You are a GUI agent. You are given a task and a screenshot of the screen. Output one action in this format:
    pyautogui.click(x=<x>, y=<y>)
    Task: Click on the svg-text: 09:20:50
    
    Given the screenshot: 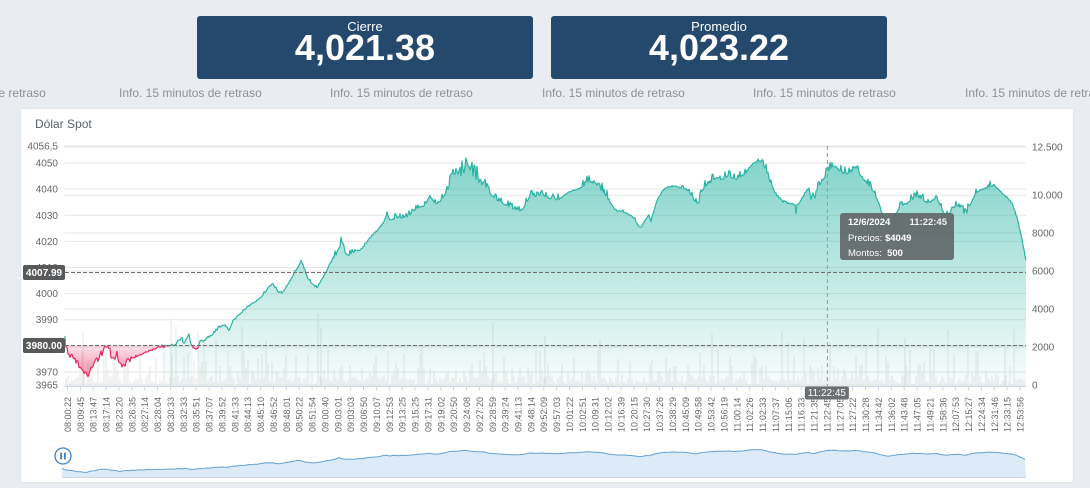 What is the action you would take?
    pyautogui.click(x=454, y=414)
    